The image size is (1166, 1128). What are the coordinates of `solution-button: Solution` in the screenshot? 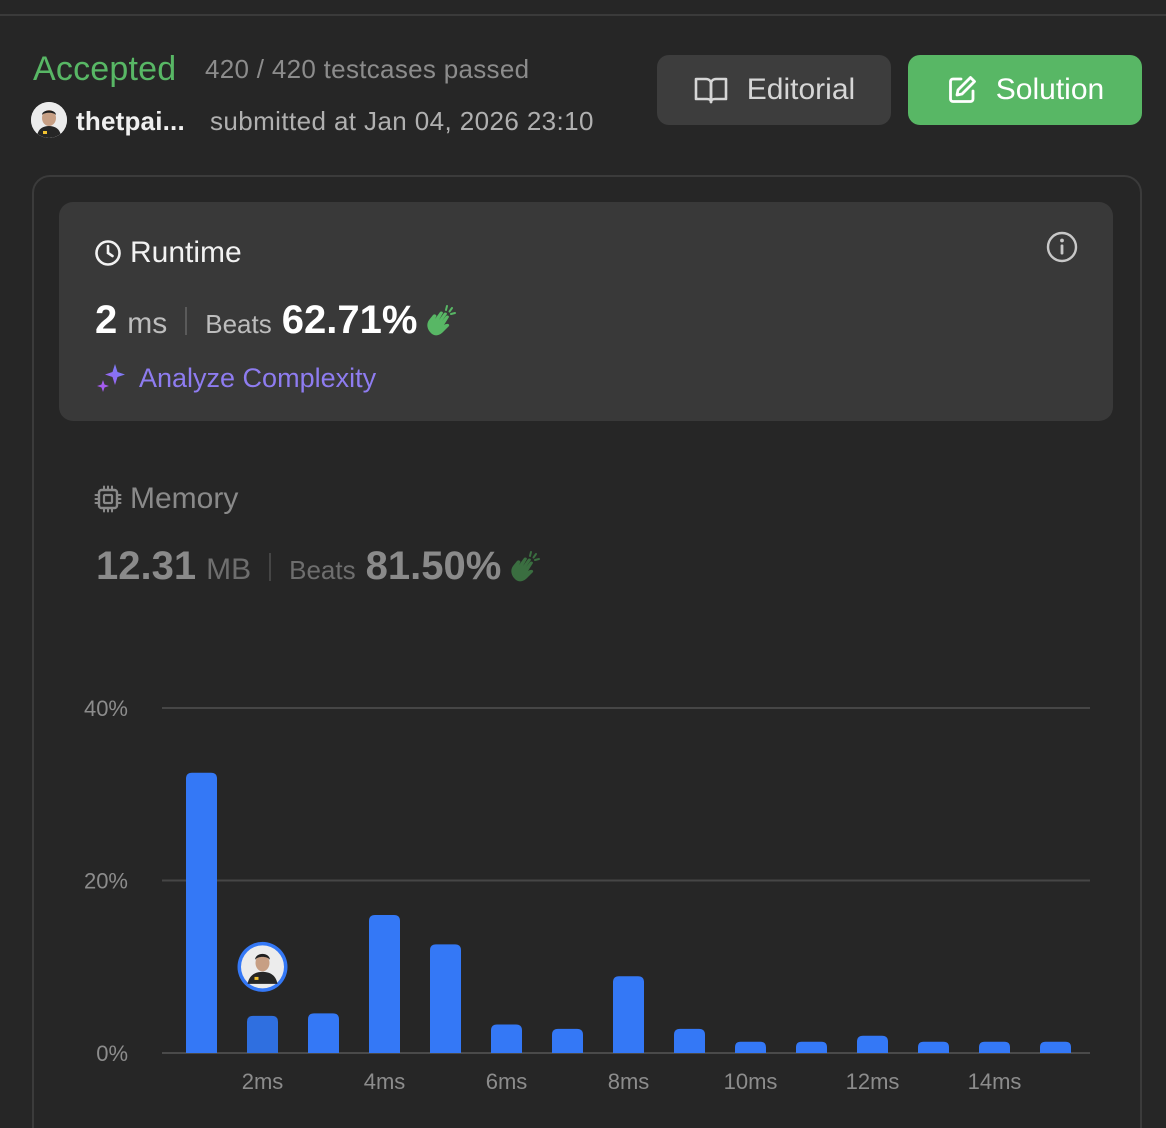 It's located at (1025, 90).